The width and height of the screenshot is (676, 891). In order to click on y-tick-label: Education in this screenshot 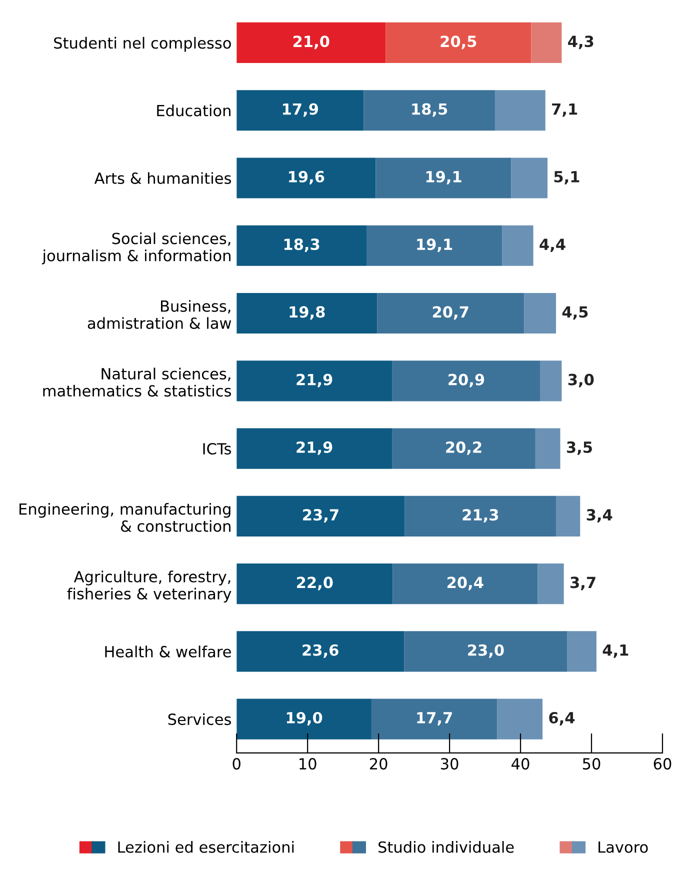, I will do `click(193, 110)`.